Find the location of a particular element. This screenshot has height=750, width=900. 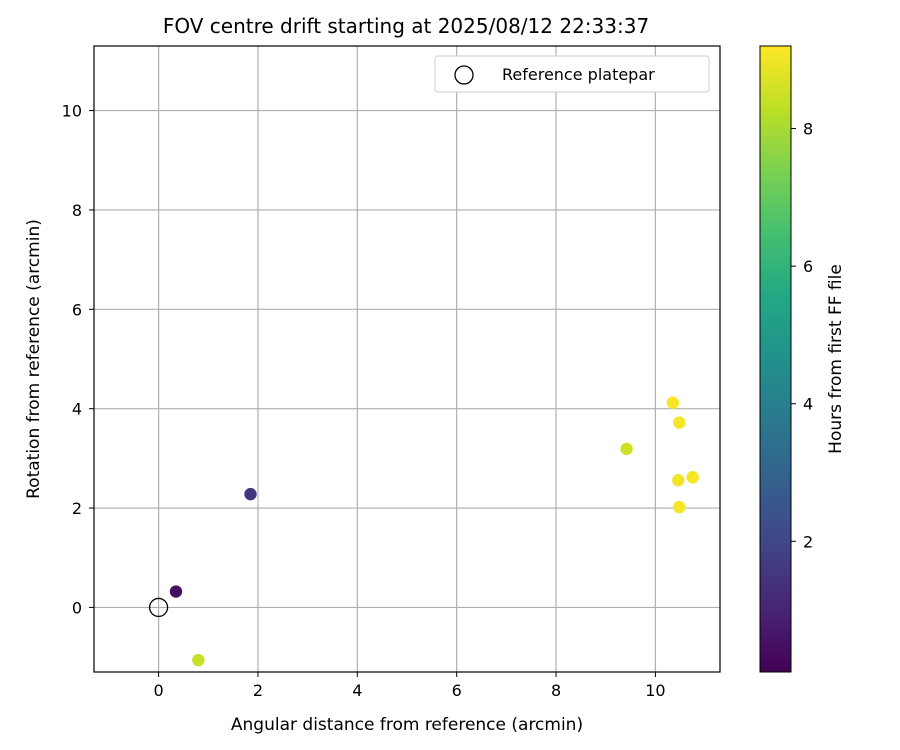

y-tick-label: 4 is located at coordinates (77, 409).